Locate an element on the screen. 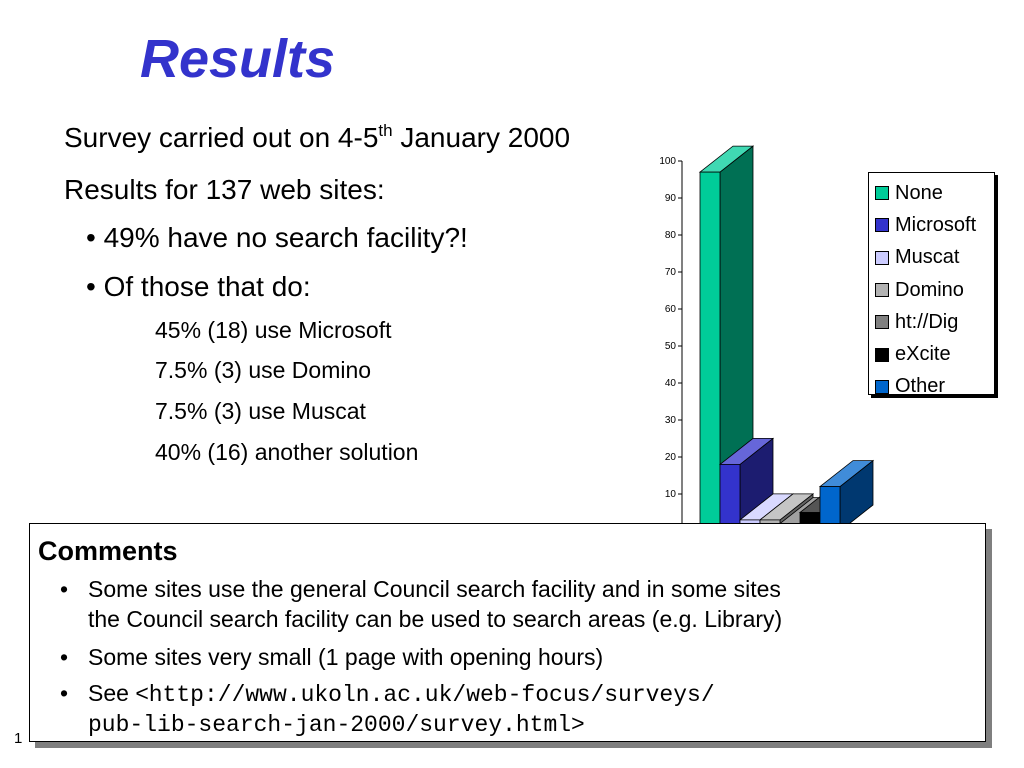 Image resolution: width=1024 pixels, height=768 pixels. slide-title: Results is located at coordinates (238, 59).